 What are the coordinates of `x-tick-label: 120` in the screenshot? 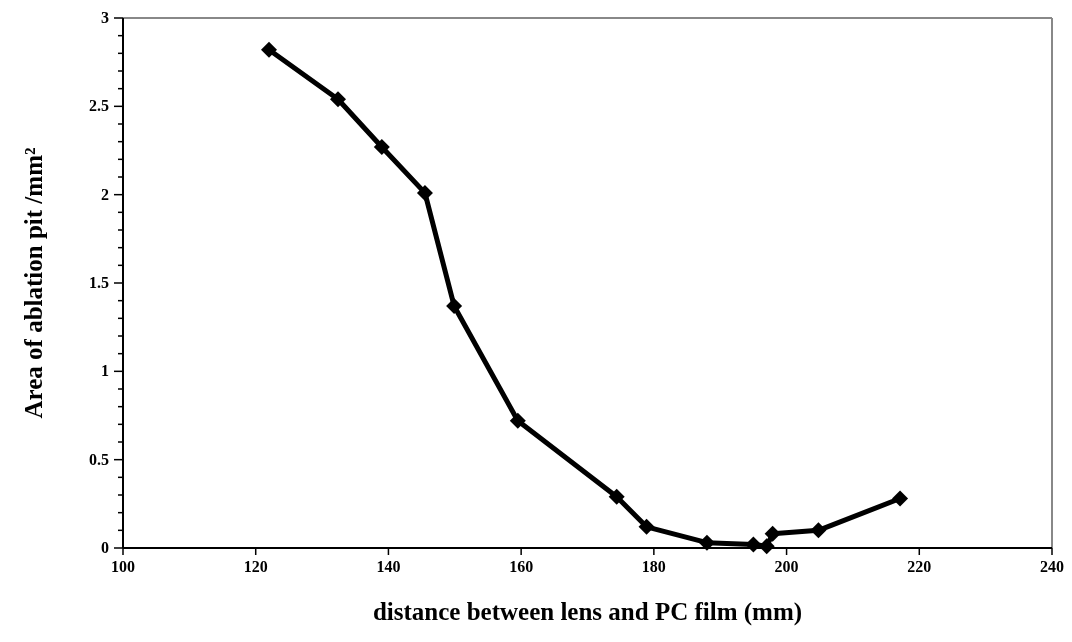 It's located at (255, 566).